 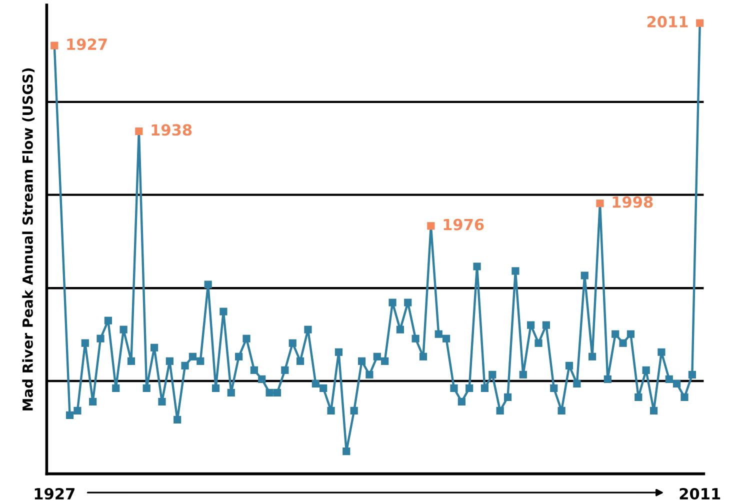 I want to click on annotation: 1998, so click(x=632, y=202).